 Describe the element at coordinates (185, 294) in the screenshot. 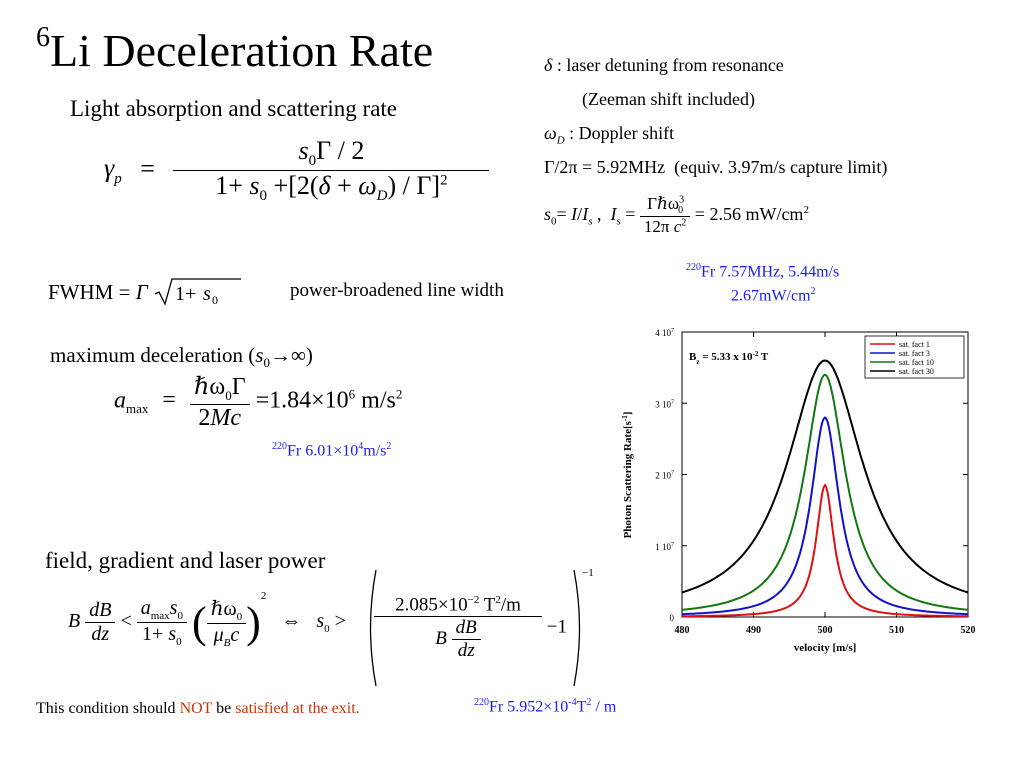

I see `svg-text: 1+` at that location.